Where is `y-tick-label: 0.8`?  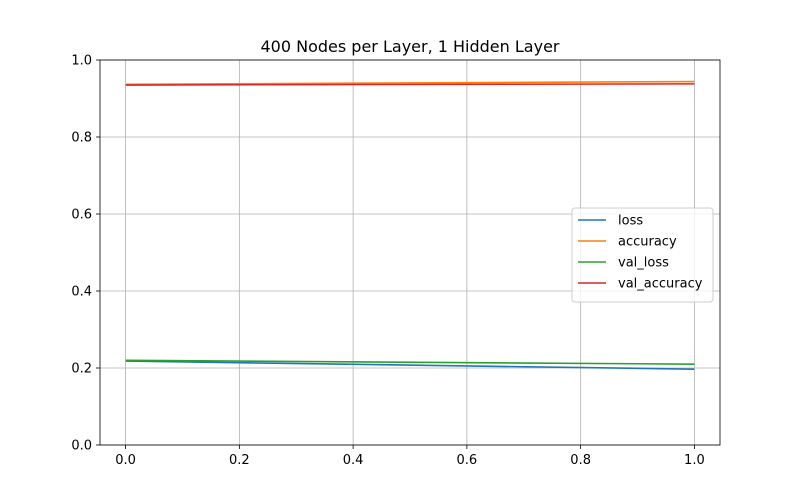
y-tick-label: 0.8 is located at coordinates (81, 138).